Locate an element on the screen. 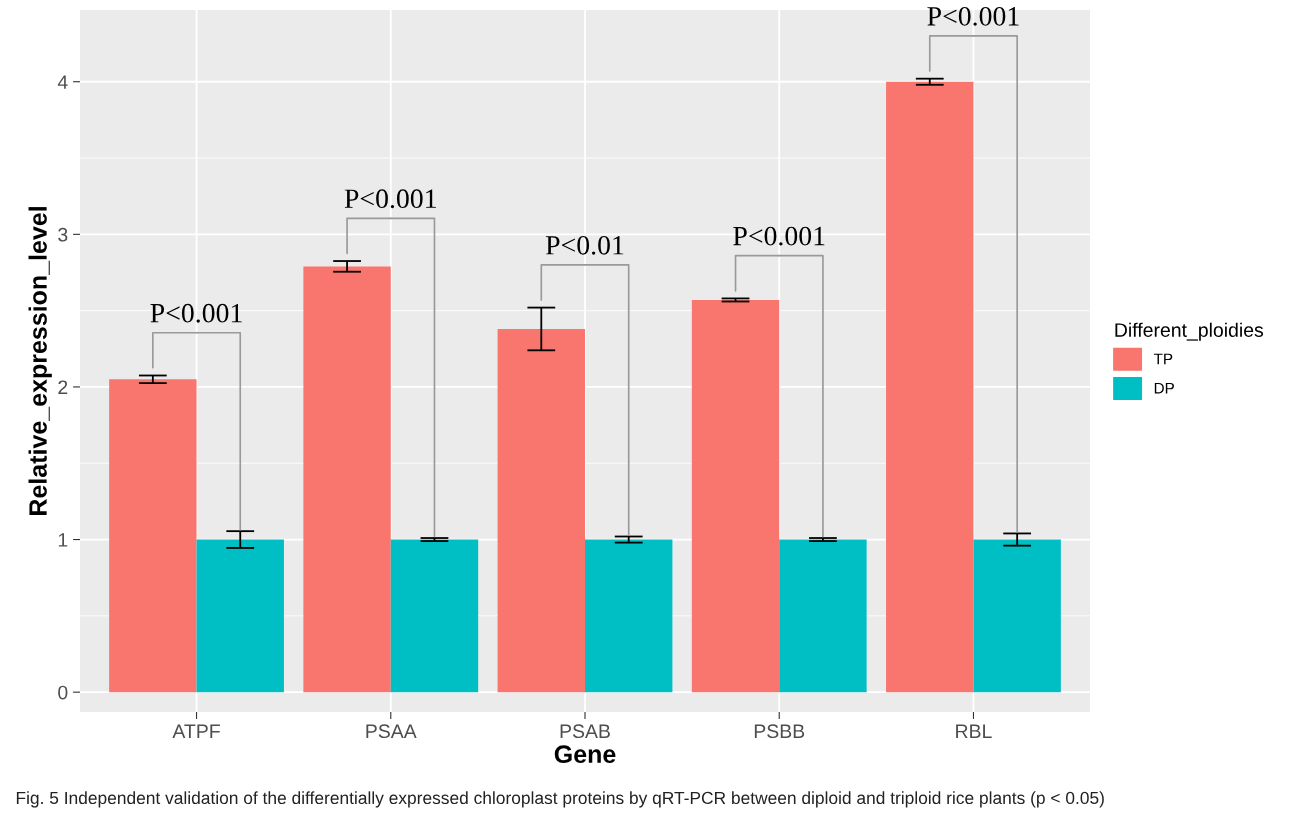 This screenshot has height=824, width=1290. caption: Fig. 5 Independent validation of the differentially expressed chloroplast proteins by qRT-PCR between diploid and triploid rice plants (p < 0.05) is located at coordinates (560, 799).